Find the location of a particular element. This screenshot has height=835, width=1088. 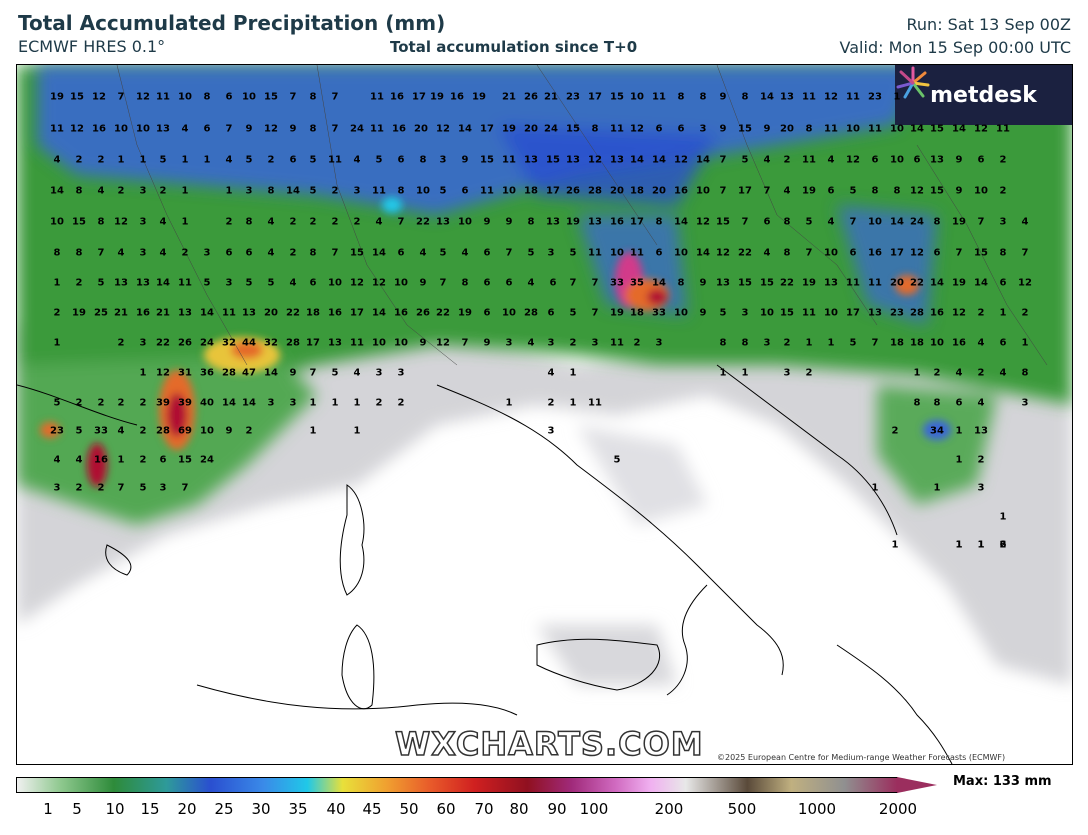

scale-tick-label: 5 is located at coordinates (77, 809).